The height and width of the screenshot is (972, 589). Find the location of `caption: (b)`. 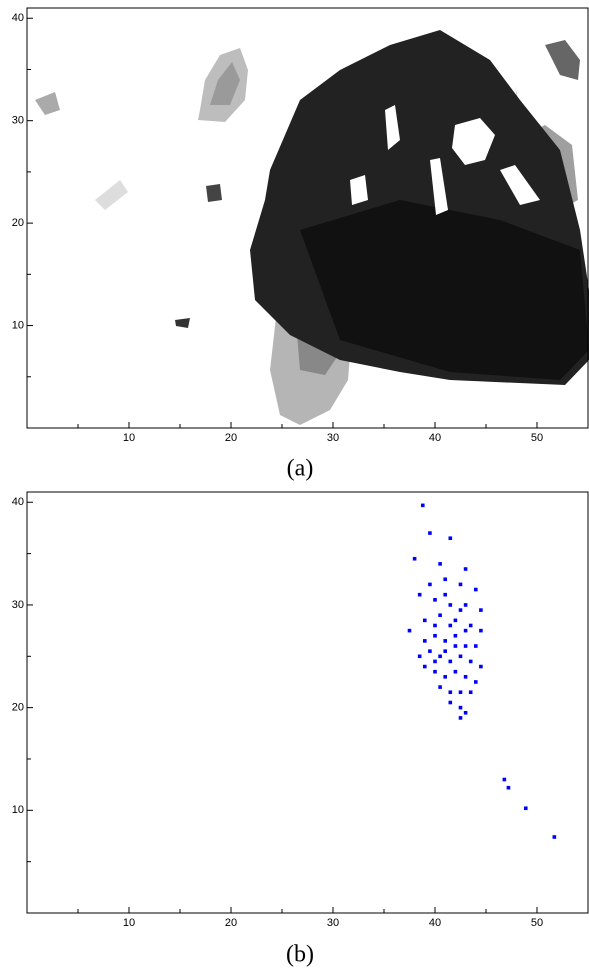

caption: (b) is located at coordinates (300, 955).